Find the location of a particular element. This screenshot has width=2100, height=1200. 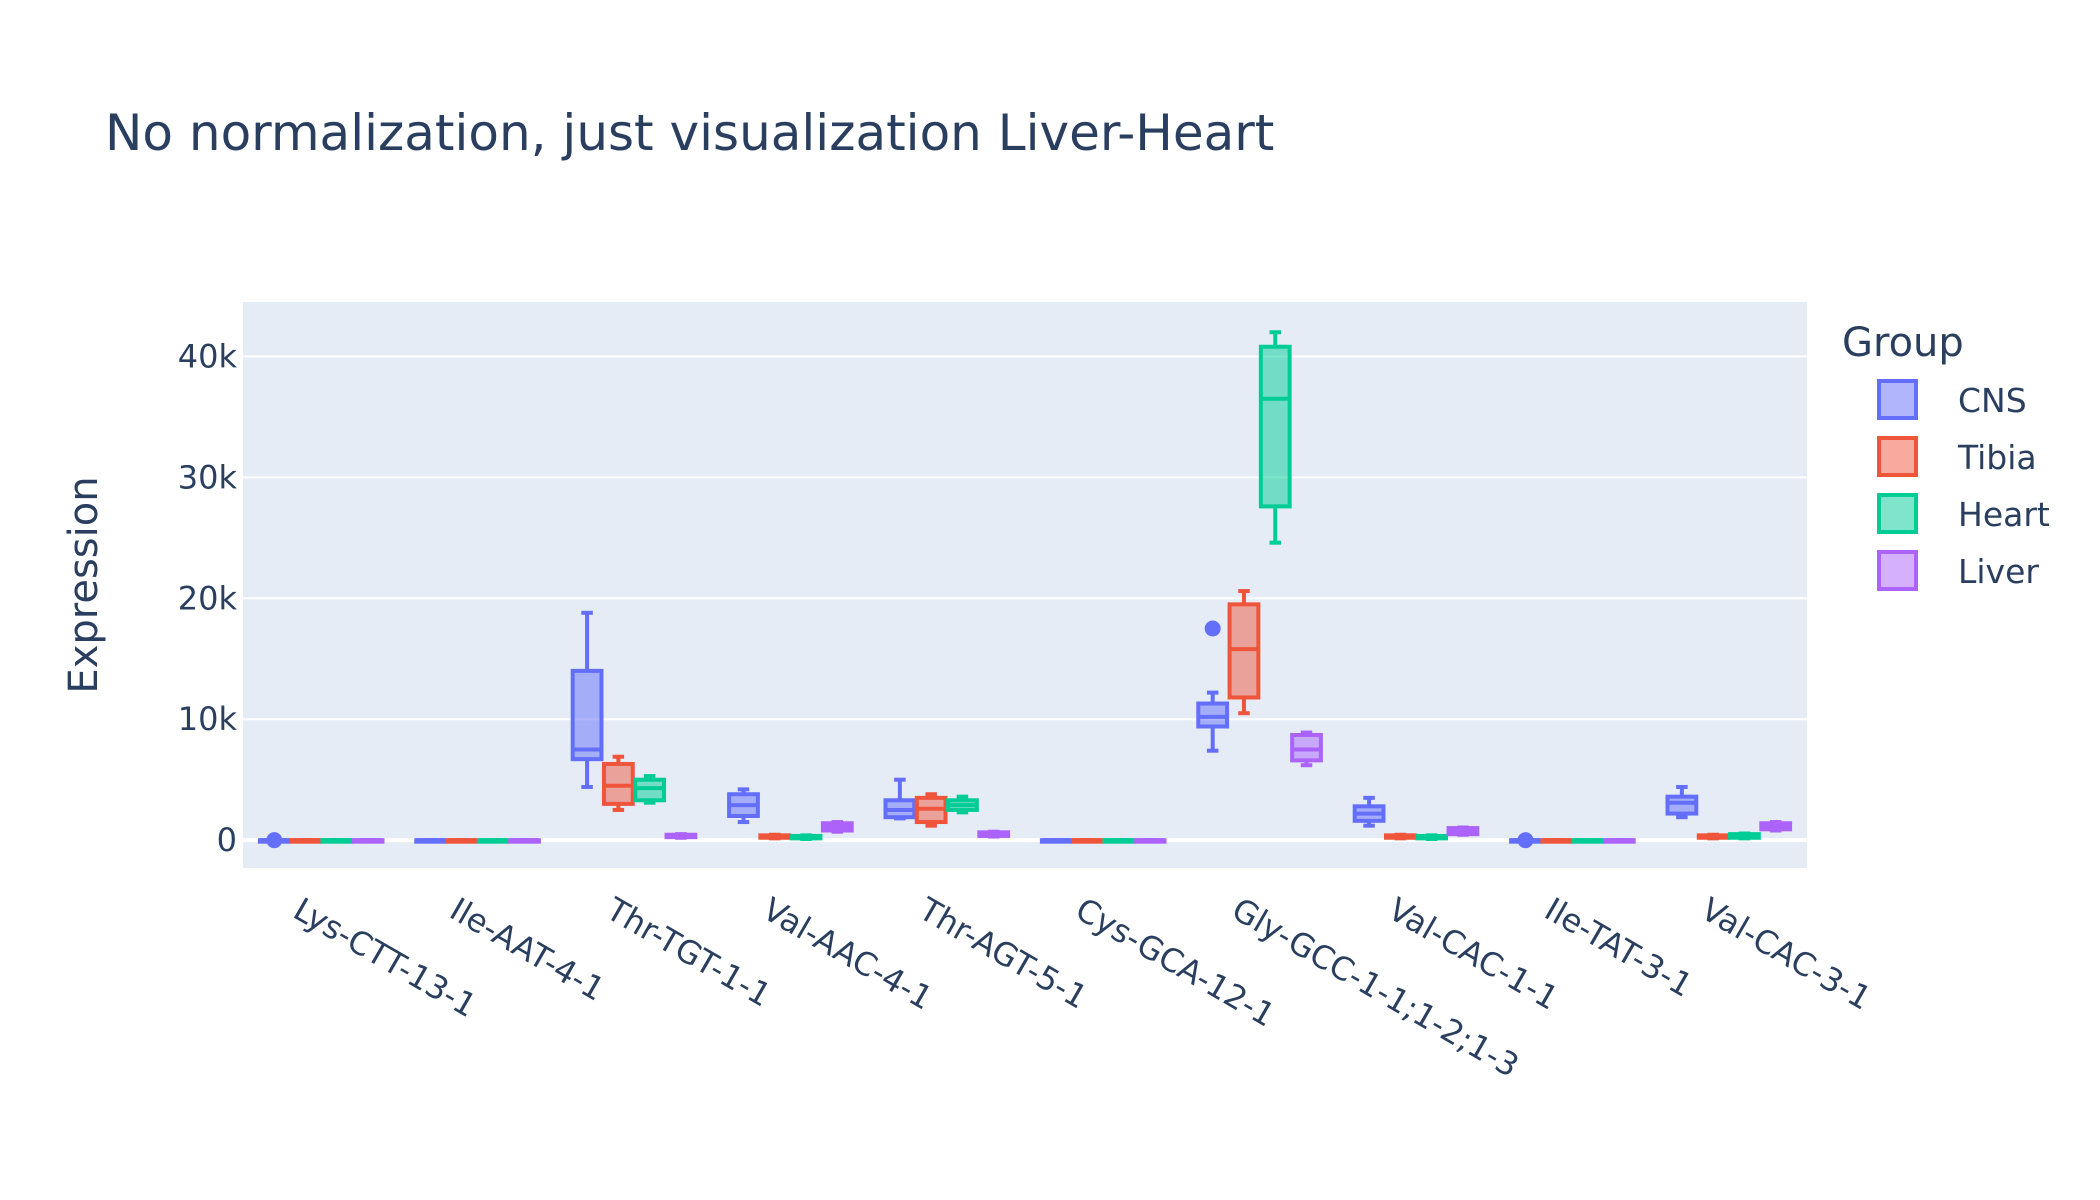

legend-item-heart: Heart is located at coordinates (1963, 513).